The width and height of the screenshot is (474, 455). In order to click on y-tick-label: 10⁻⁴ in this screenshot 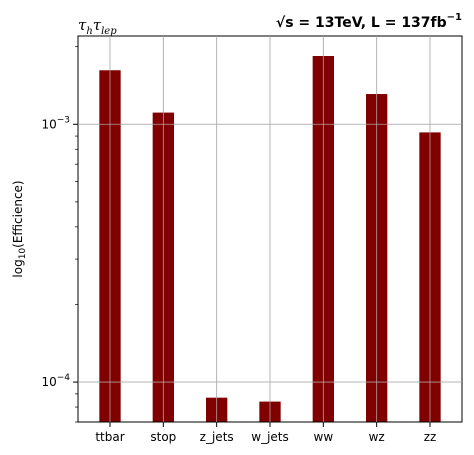, I will do `click(55, 381)`.